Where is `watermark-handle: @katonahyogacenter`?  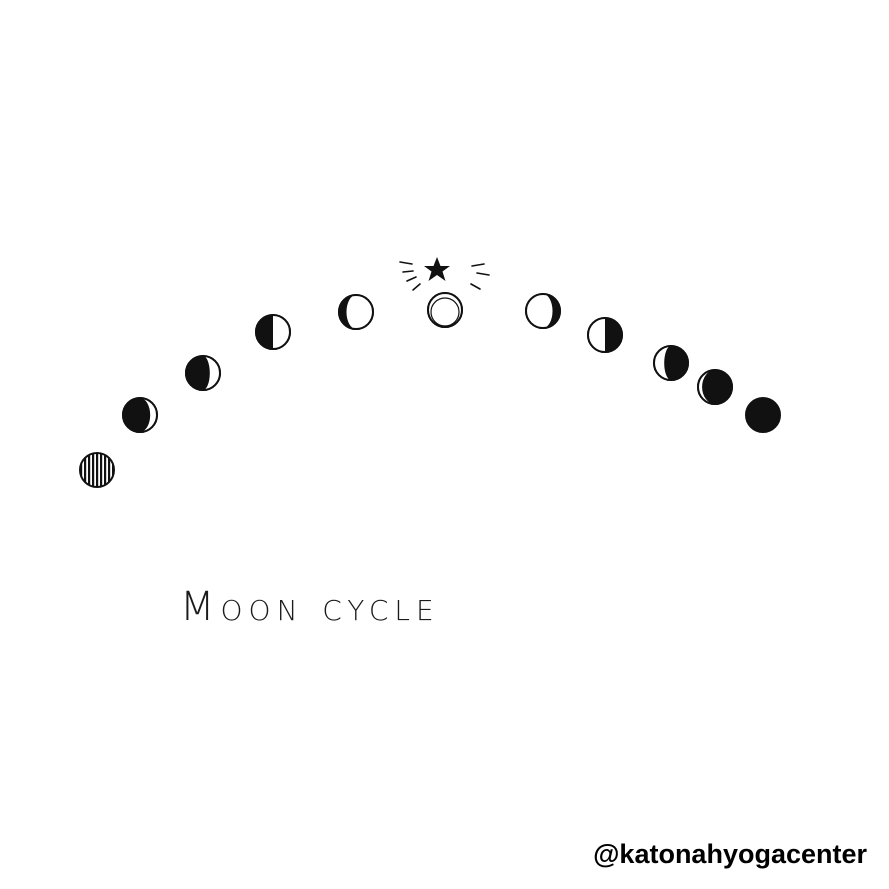 watermark-handle: @katonahyogacenter is located at coordinates (730, 854).